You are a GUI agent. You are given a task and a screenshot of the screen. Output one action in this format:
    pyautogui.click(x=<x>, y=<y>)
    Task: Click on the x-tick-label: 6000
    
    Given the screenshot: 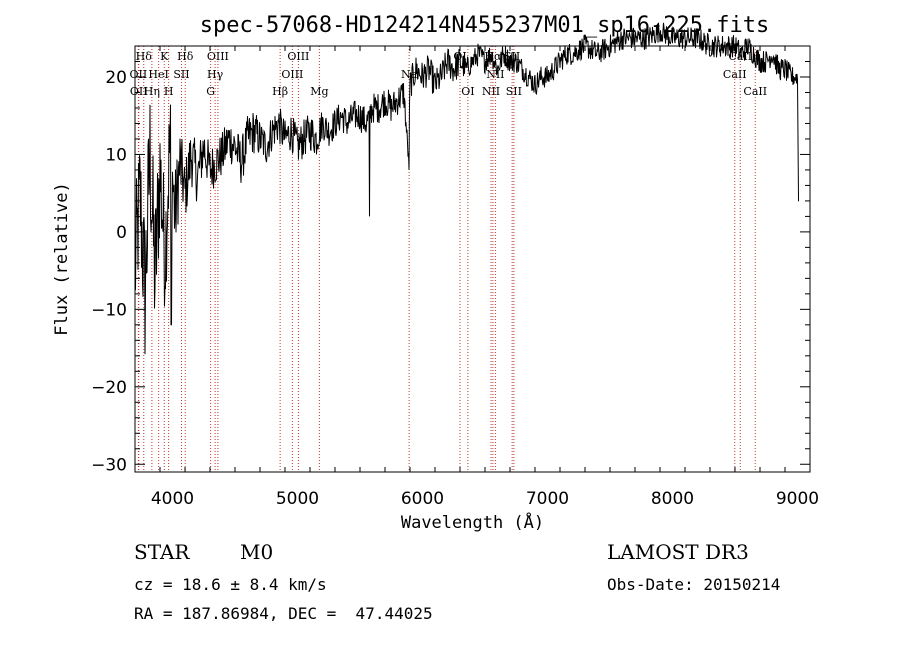 What is the action you would take?
    pyautogui.click(x=422, y=499)
    